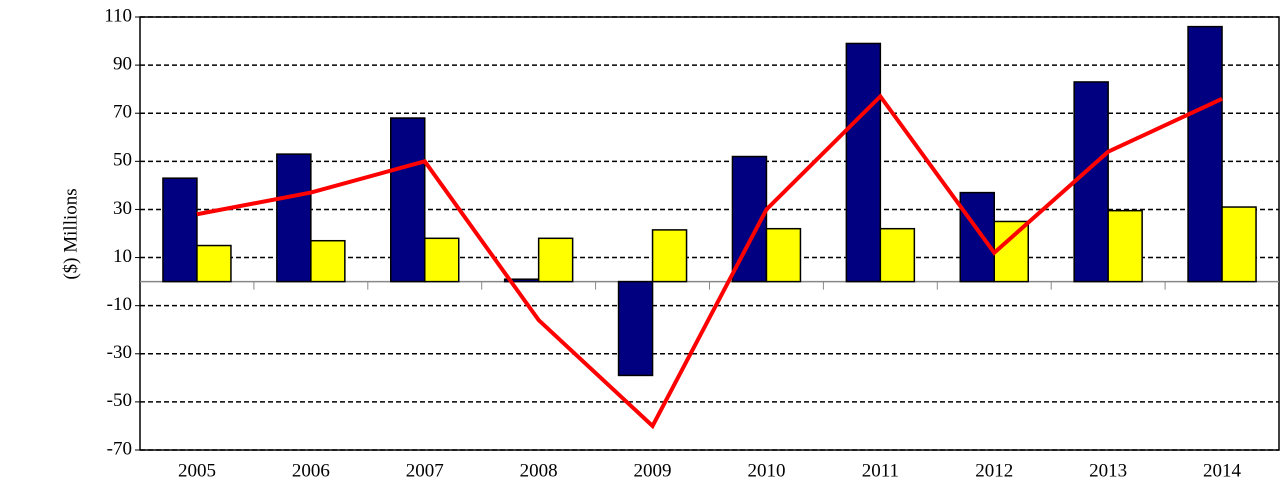 The width and height of the screenshot is (1280, 495). Describe the element at coordinates (122, 160) in the screenshot. I see `y-tick-label: 50` at that location.